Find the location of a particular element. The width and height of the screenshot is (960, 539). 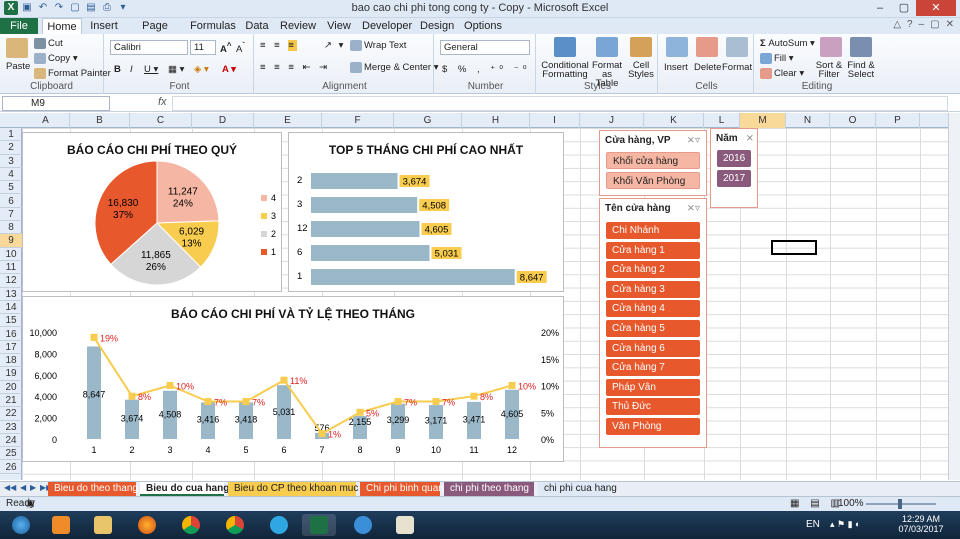

sheet-tab: chi phi theo thang is located at coordinates (489, 489).